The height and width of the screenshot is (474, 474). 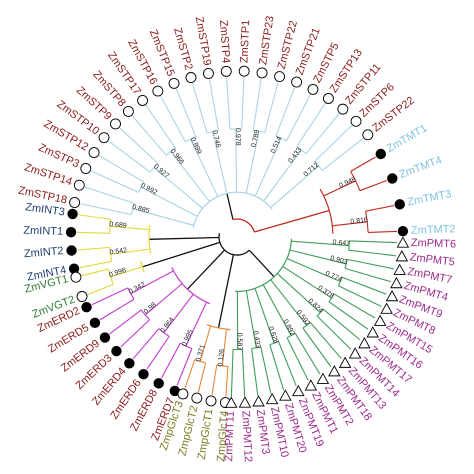 I want to click on support-value: 0.647, so click(x=341, y=243).